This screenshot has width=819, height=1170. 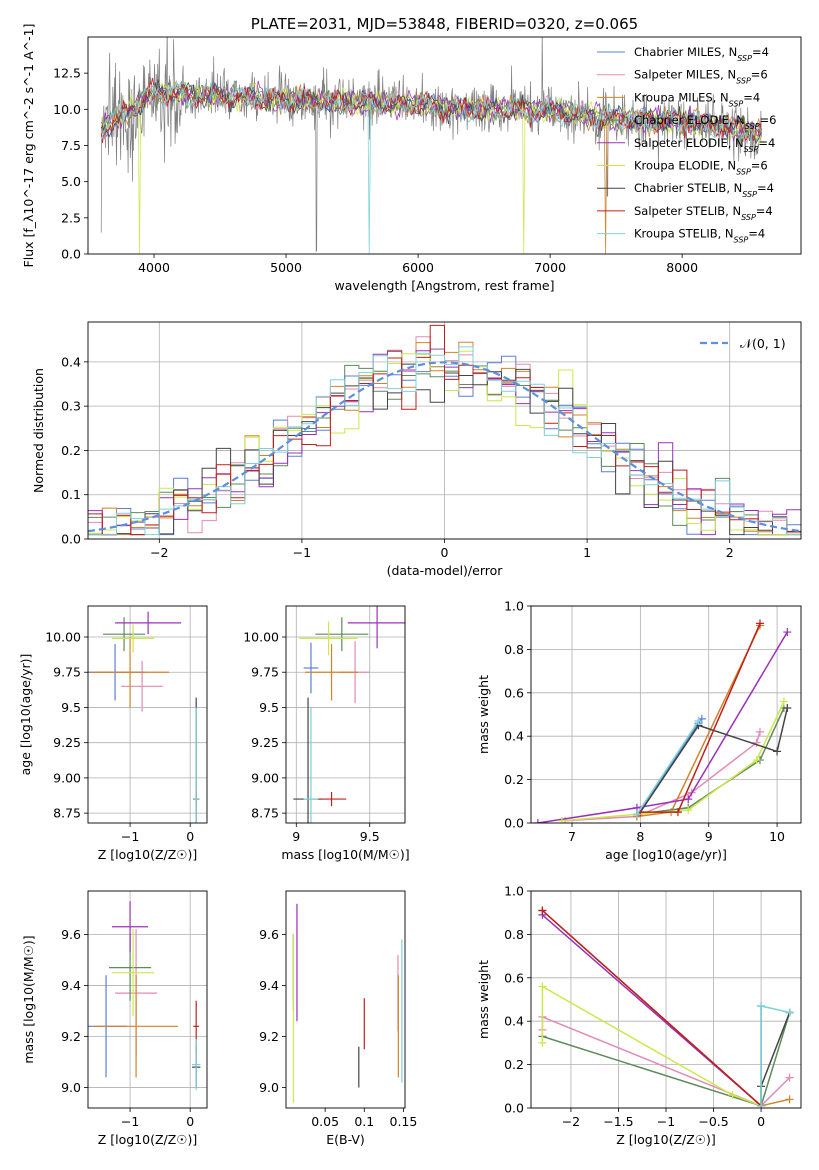 I want to click on x-axis-label: (data-model)/error, so click(x=445, y=570).